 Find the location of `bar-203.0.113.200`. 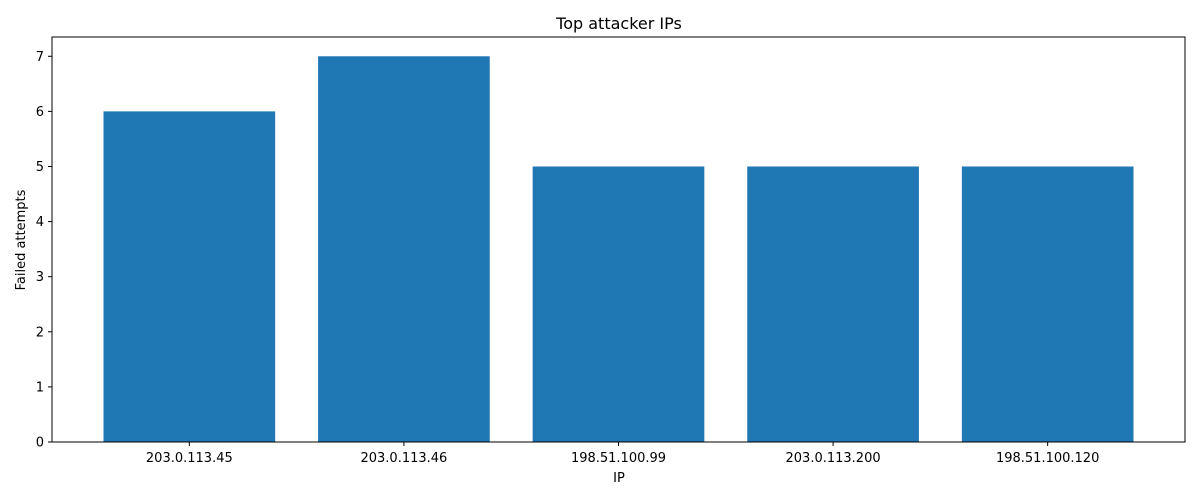

bar-203.0.113.200 is located at coordinates (833, 304).